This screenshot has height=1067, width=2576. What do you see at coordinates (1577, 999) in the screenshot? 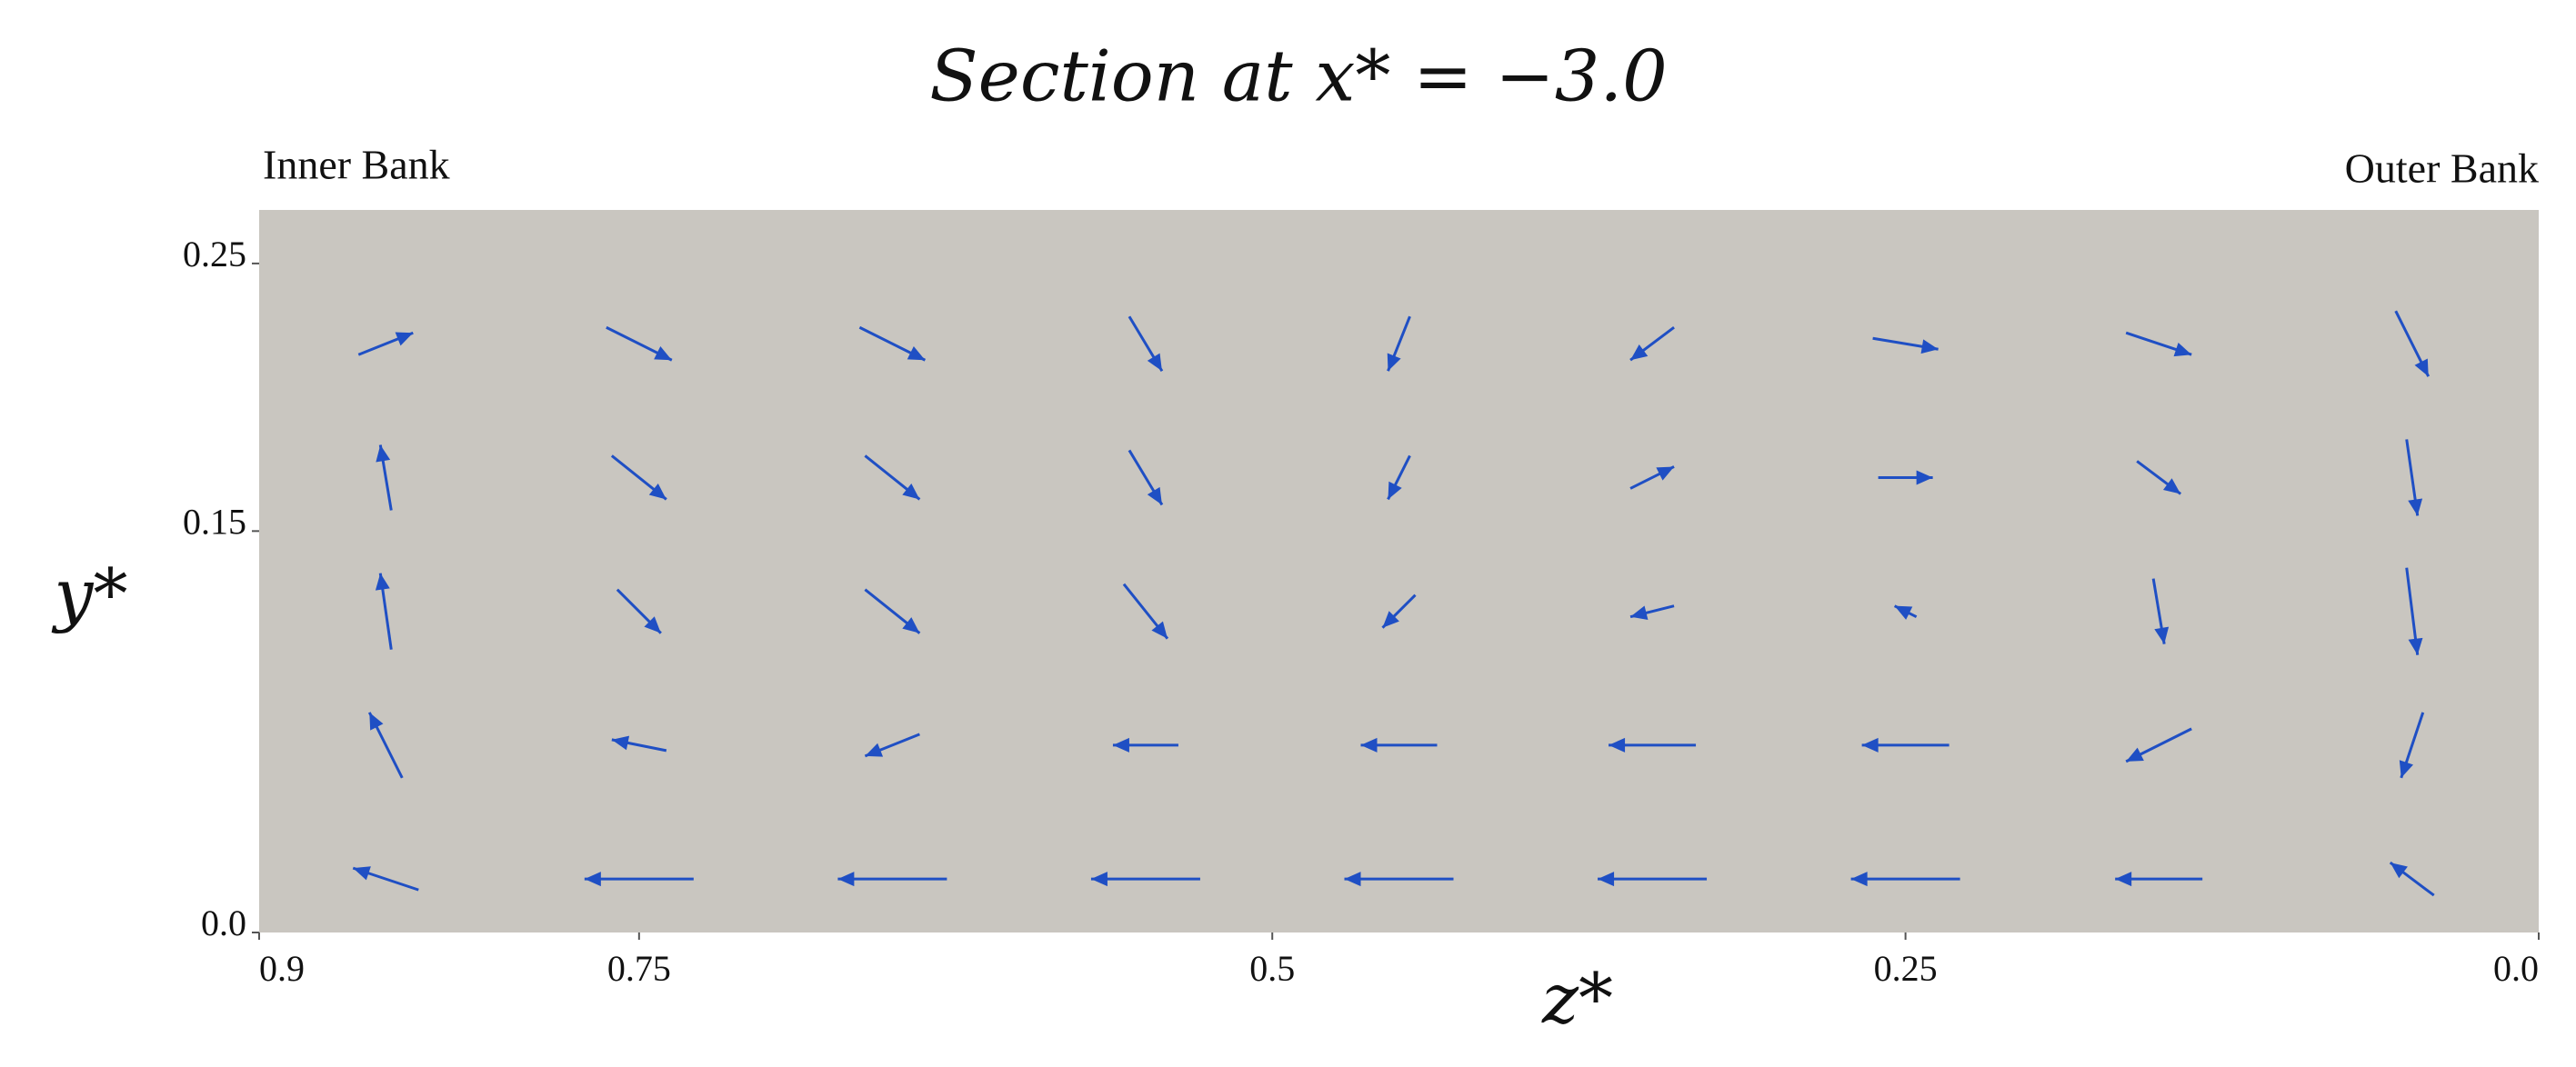
I see `x-axis-label: z*` at bounding box center [1577, 999].